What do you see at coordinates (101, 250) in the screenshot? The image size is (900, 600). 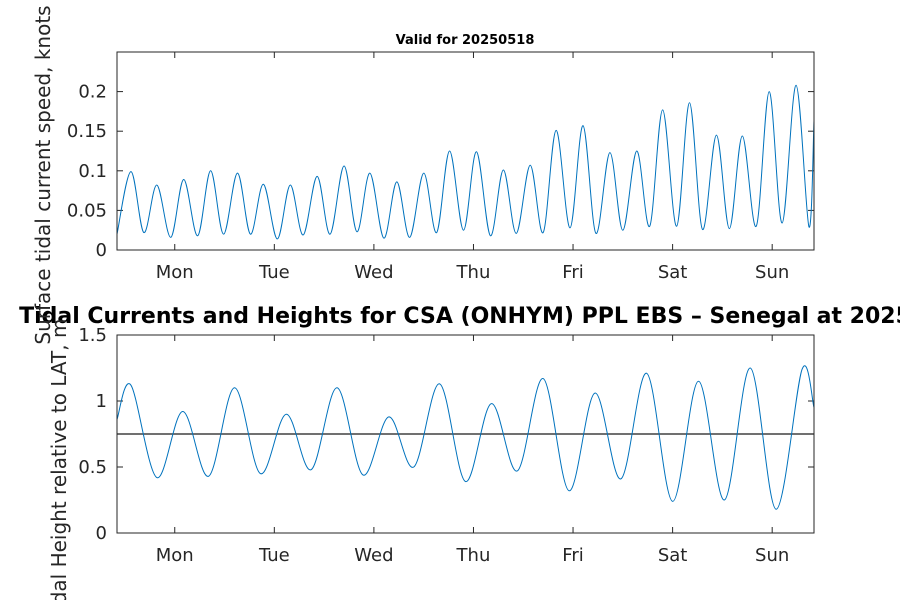 I see `current-speed-ytick-label: 0` at bounding box center [101, 250].